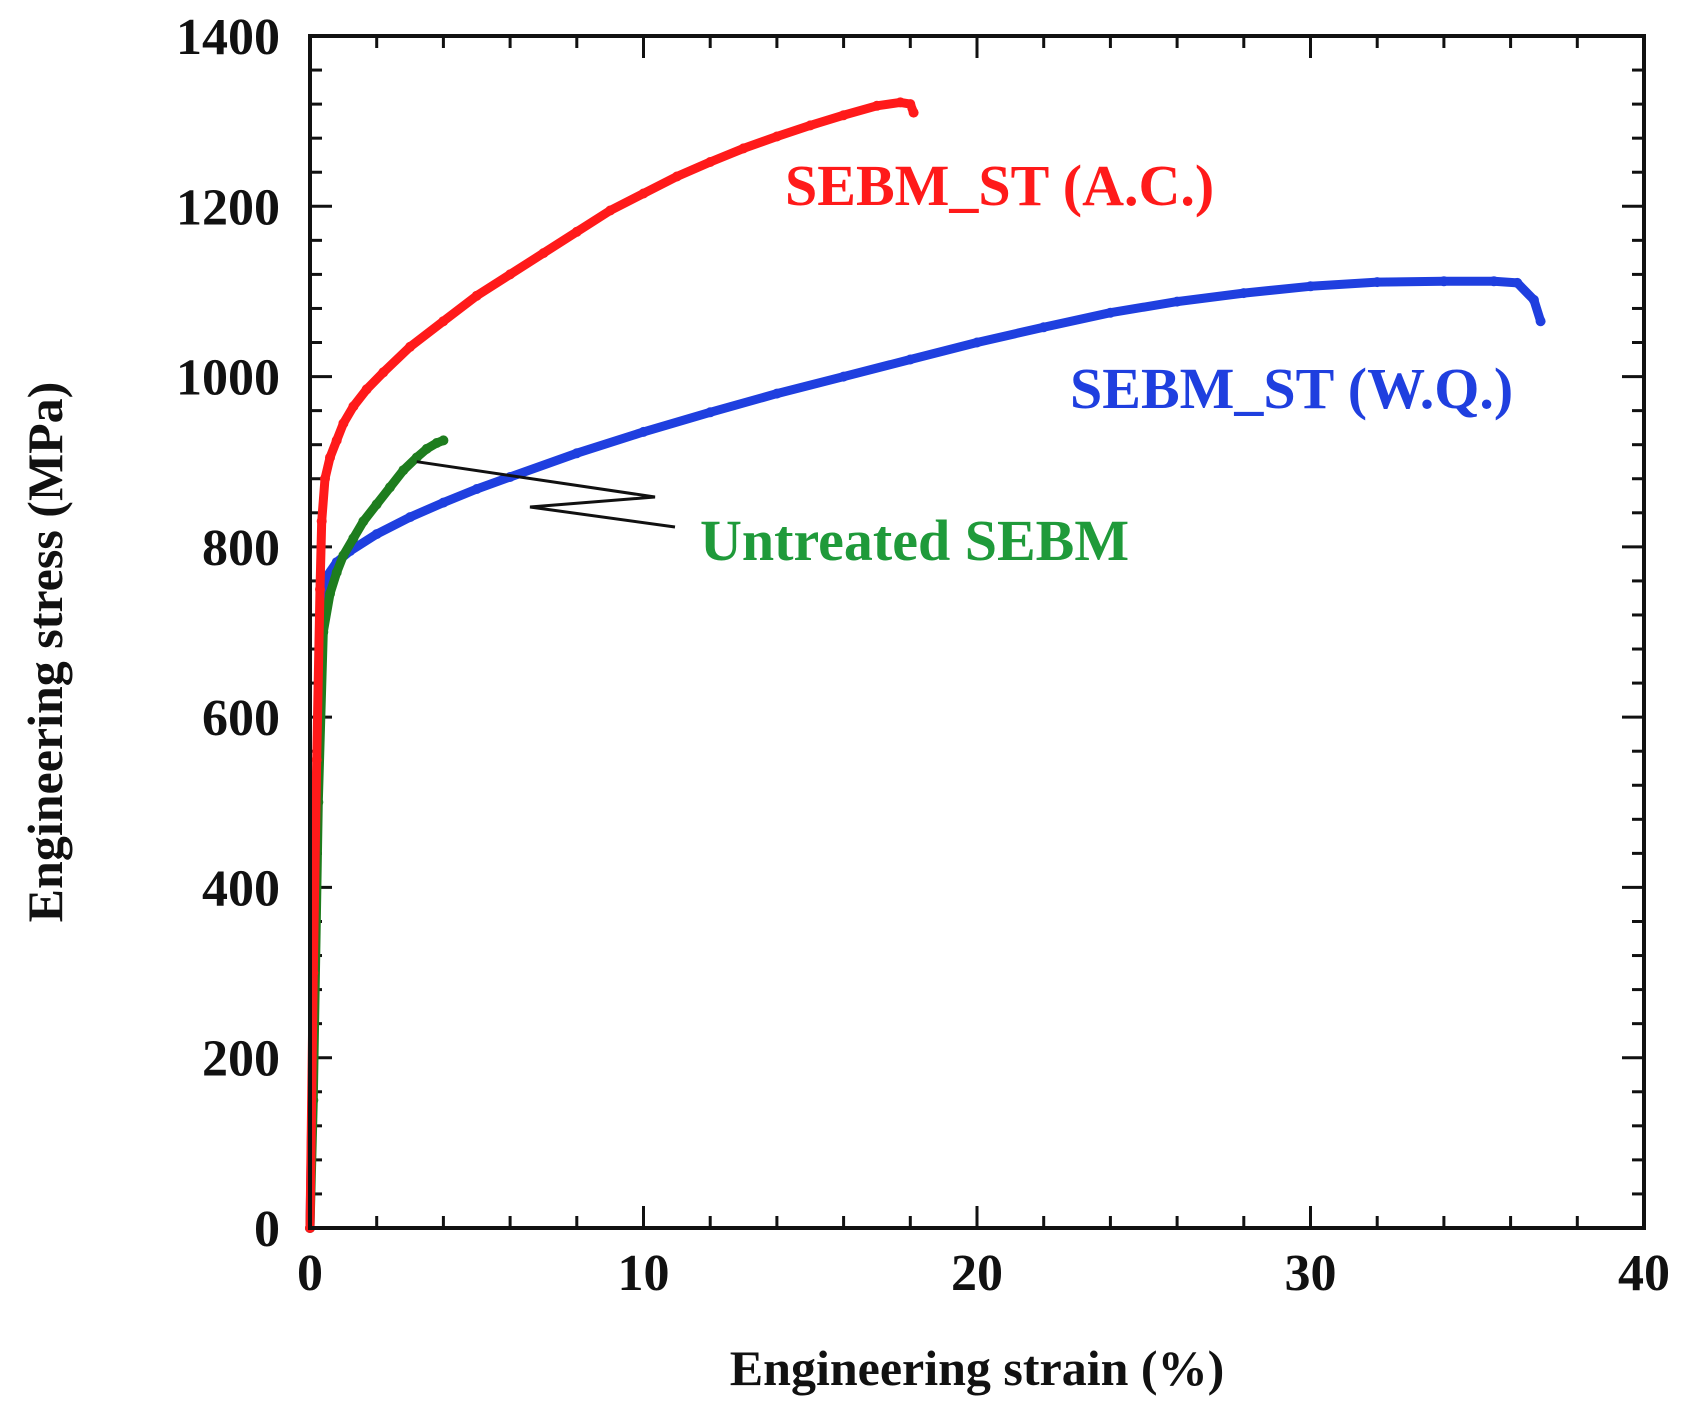 The height and width of the screenshot is (1407, 1684). What do you see at coordinates (228, 378) in the screenshot?
I see `y-tick-label: 1000` at bounding box center [228, 378].